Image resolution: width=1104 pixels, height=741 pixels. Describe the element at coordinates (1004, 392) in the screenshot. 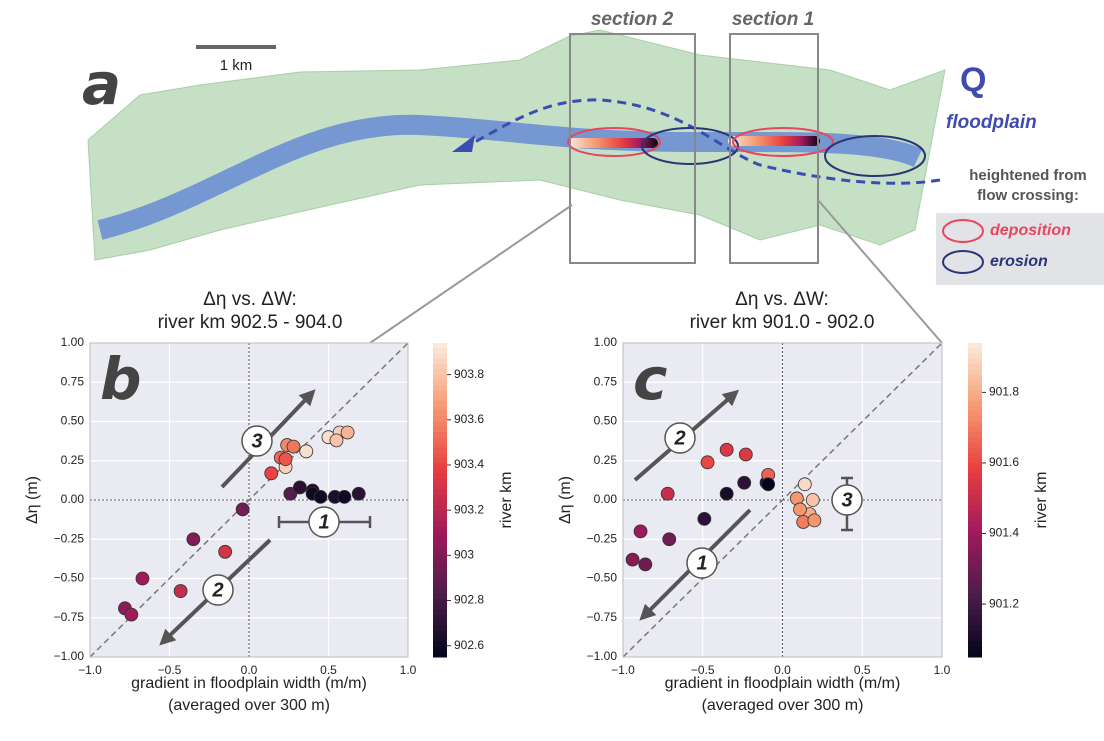

I see `colorbar-tick-label: 901.8` at that location.